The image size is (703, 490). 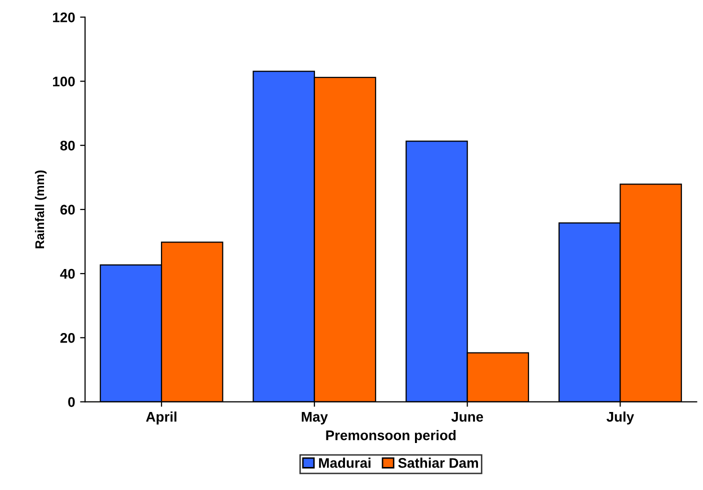 I want to click on y-tick-label: 100, so click(x=64, y=81).